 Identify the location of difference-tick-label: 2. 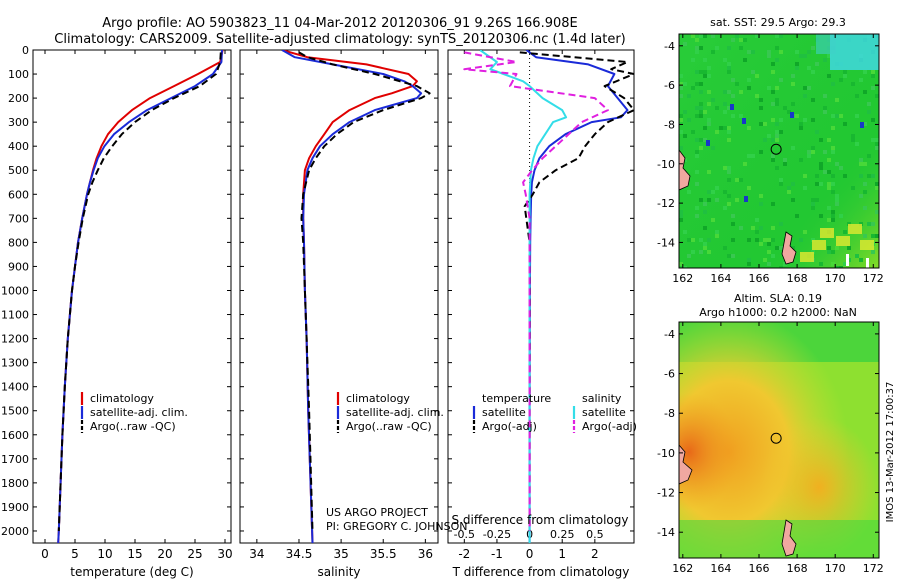
(595, 554).